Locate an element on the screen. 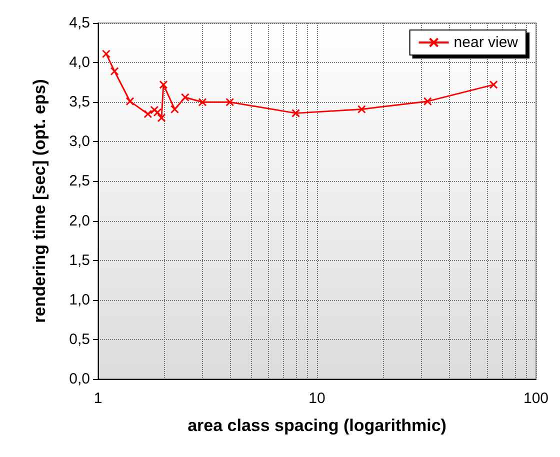 The image size is (560, 457). x-tick-label: 10 is located at coordinates (317, 398).